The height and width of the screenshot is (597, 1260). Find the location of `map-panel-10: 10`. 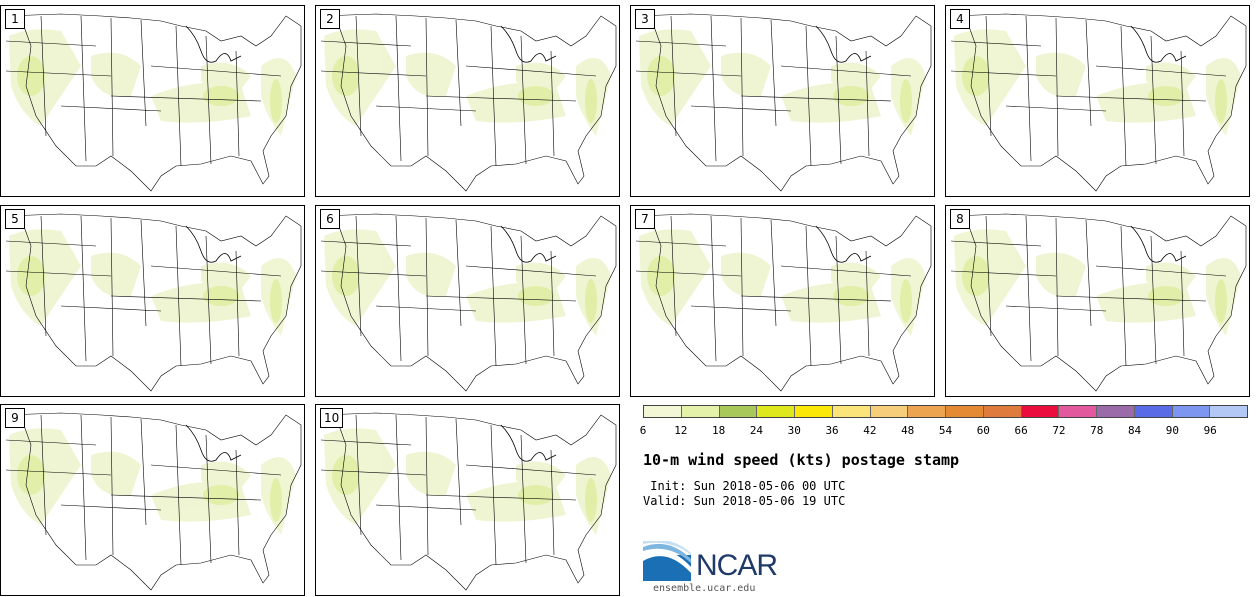

map-panel-10: 10 is located at coordinates (467, 500).